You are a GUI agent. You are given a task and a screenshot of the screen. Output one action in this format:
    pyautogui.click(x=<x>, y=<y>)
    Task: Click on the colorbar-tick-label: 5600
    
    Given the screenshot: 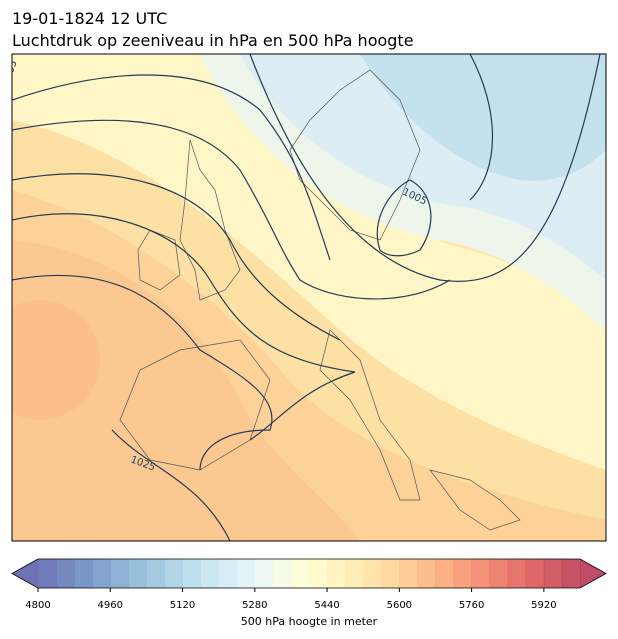 What is the action you would take?
    pyautogui.click(x=399, y=605)
    